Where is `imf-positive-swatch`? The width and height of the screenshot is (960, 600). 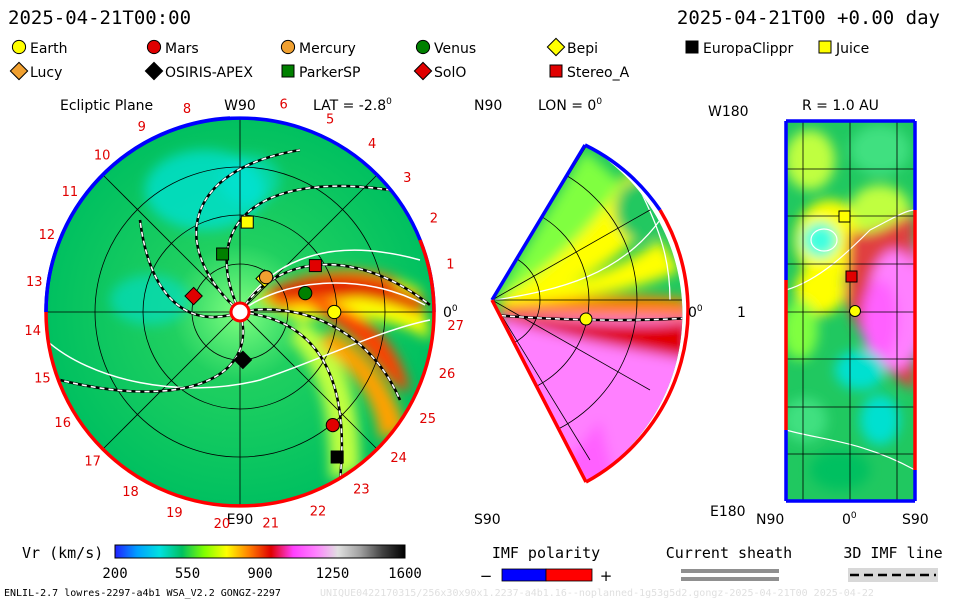
imf-positive-swatch is located at coordinates (569, 575).